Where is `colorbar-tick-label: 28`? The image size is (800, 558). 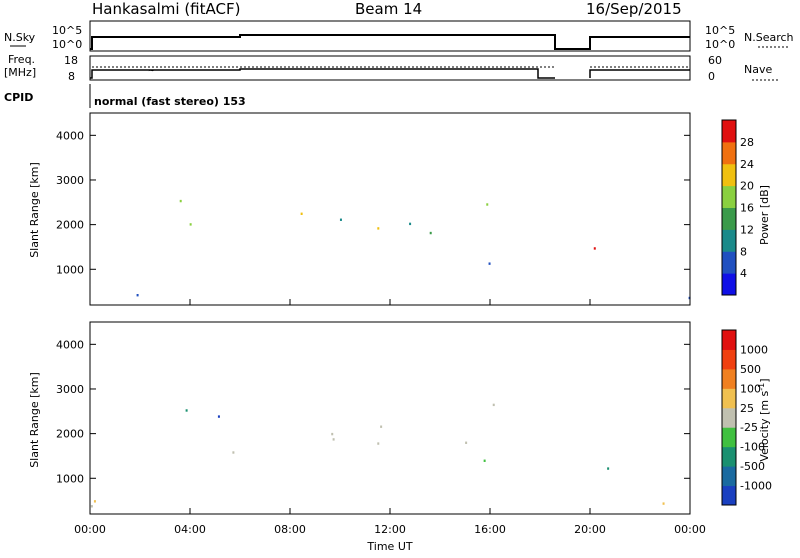 colorbar-tick-label: 28 is located at coordinates (747, 142).